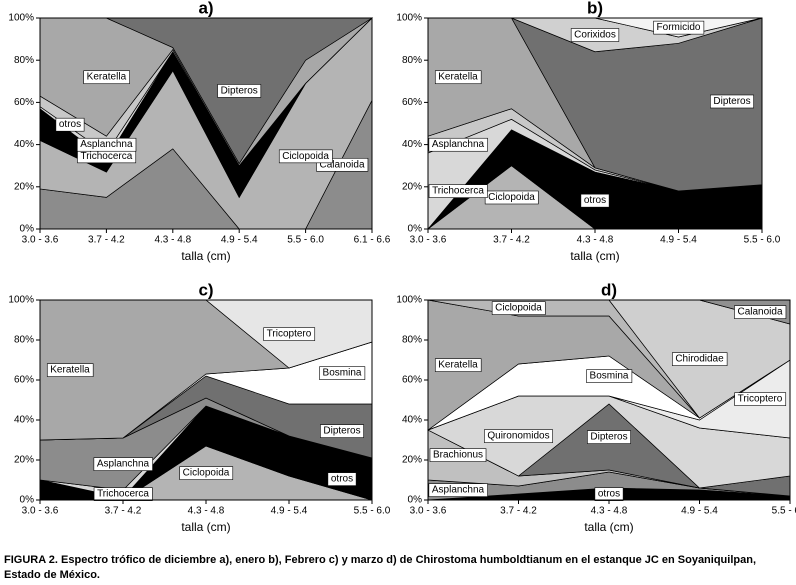 This screenshot has width=796, height=585. I want to click on series-label: Corixidos, so click(595, 35).